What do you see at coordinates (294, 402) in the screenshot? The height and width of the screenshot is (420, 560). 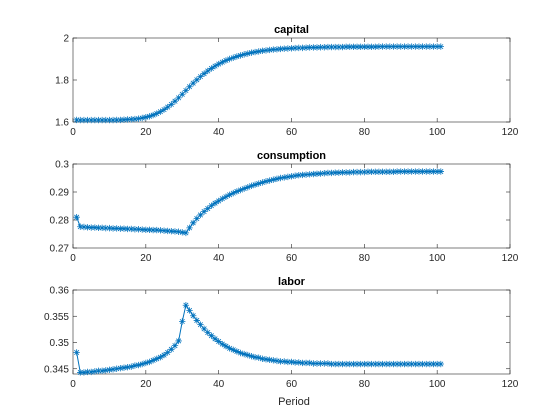 I see `x-axis-label: Period` at bounding box center [294, 402].